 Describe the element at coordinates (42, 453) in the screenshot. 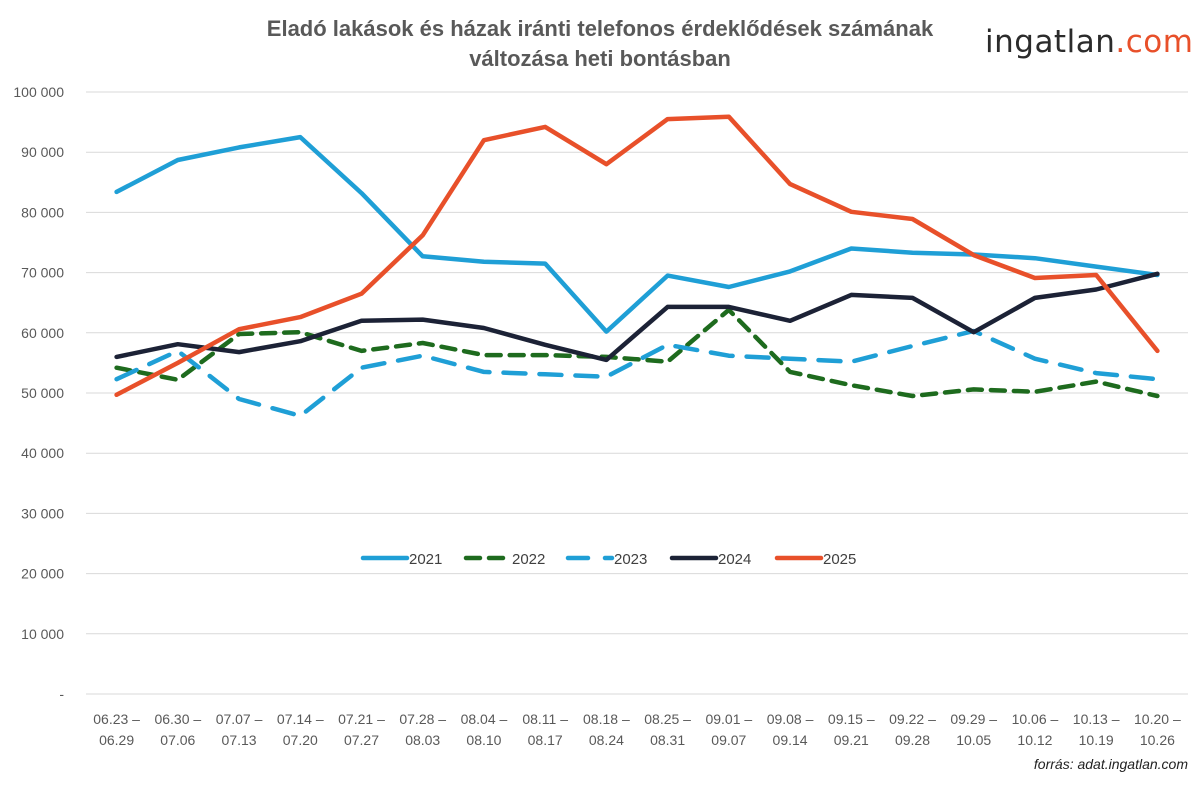

I see `y-tick-label: 40 000` at that location.